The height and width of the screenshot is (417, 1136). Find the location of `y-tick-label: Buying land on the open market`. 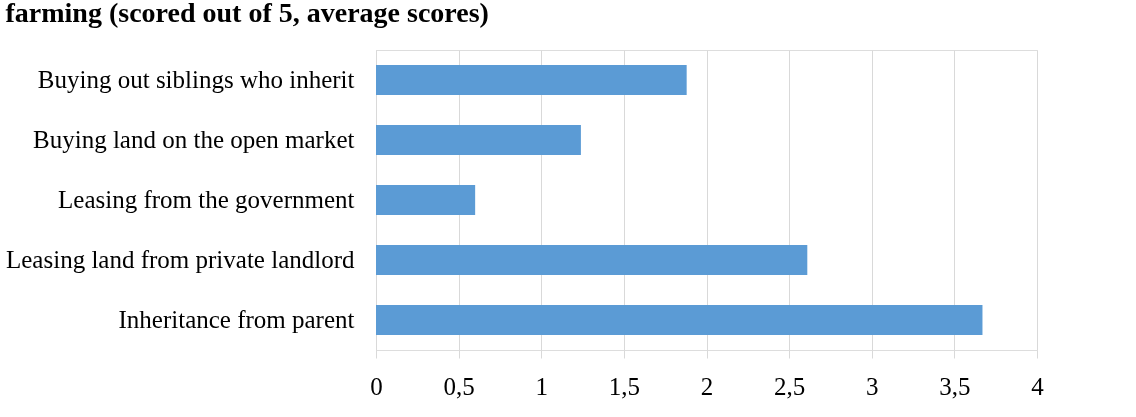

y-tick-label: Buying land on the open market is located at coordinates (194, 139).